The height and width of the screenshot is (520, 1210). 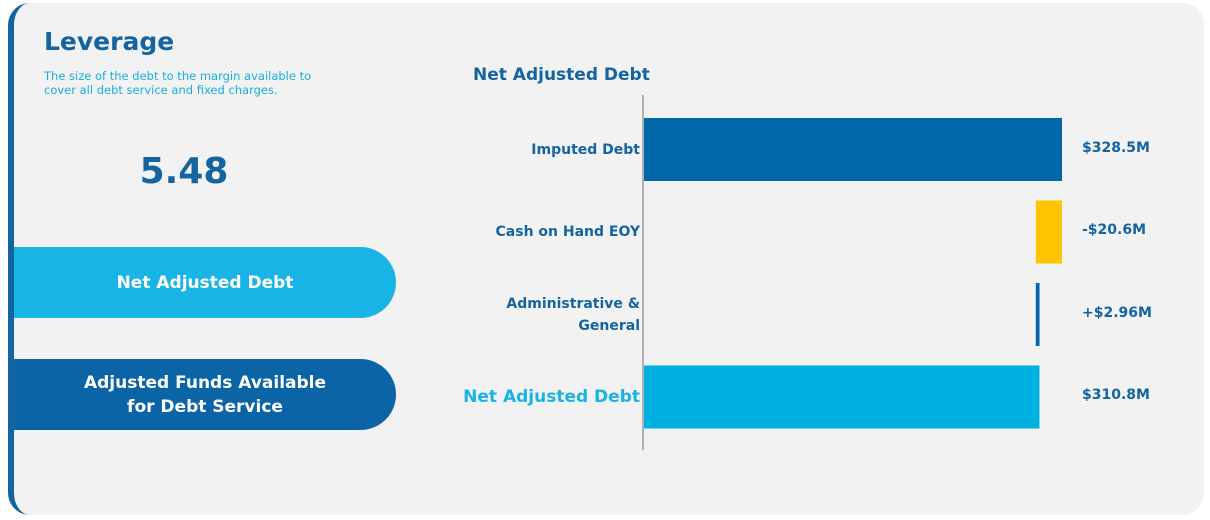 What do you see at coordinates (184, 171) in the screenshot?
I see `leverage-value: 5.48` at bounding box center [184, 171].